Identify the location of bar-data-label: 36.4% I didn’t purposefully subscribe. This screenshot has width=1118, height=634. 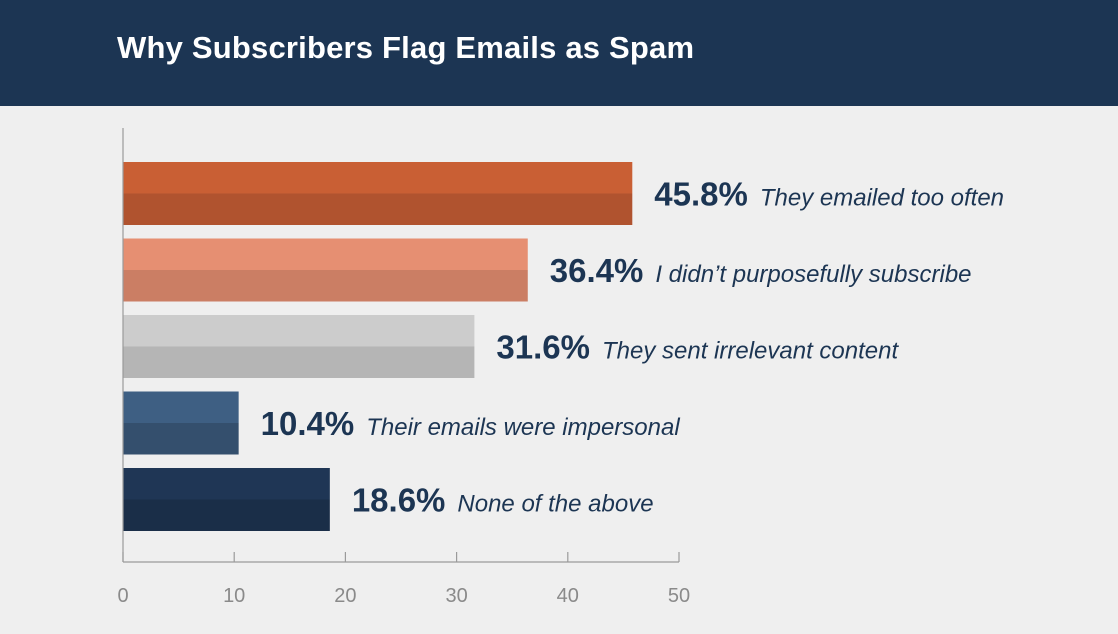
(761, 270).